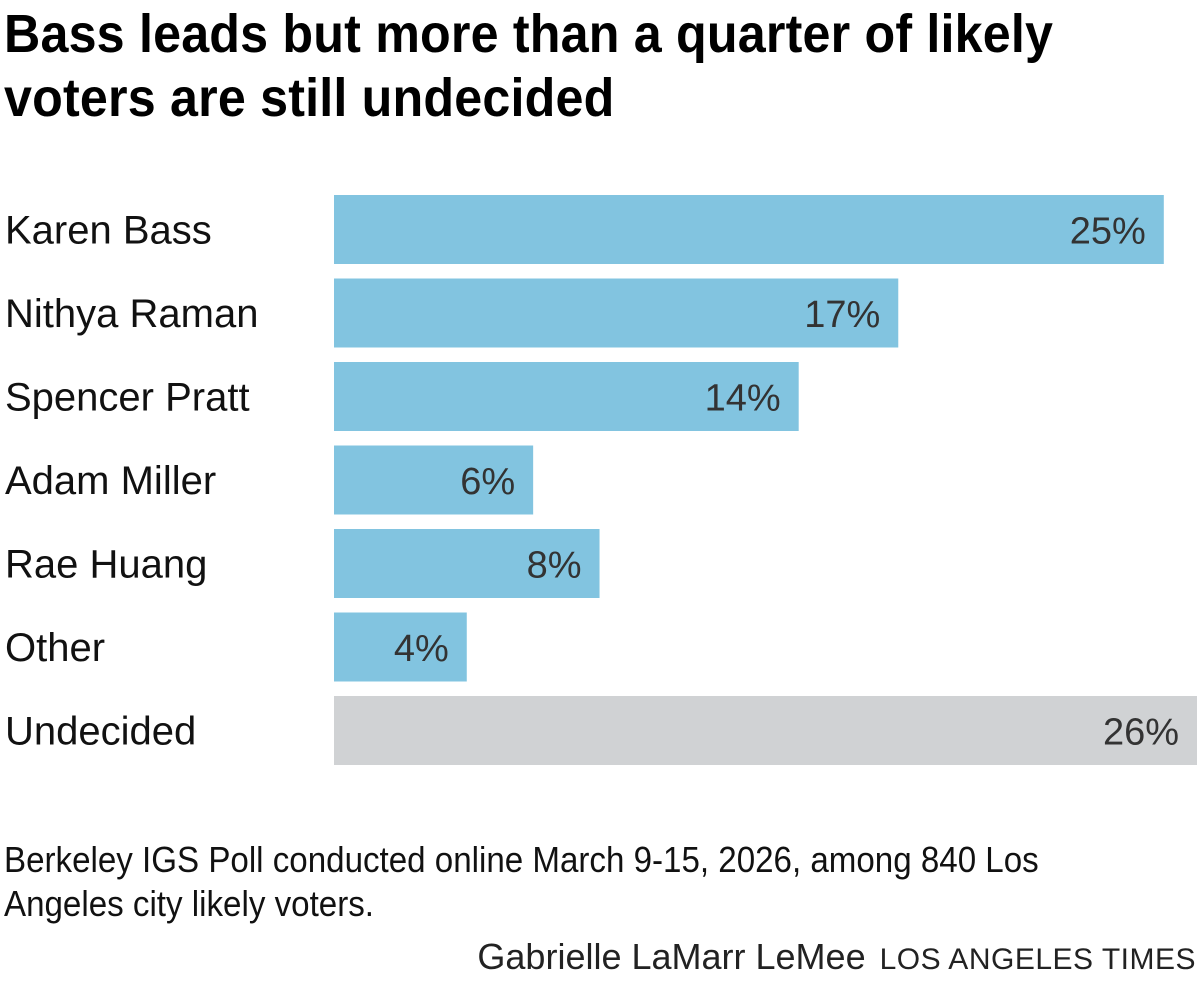 This screenshot has width=1200, height=981. What do you see at coordinates (100, 732) in the screenshot?
I see `category-label: Undecided` at bounding box center [100, 732].